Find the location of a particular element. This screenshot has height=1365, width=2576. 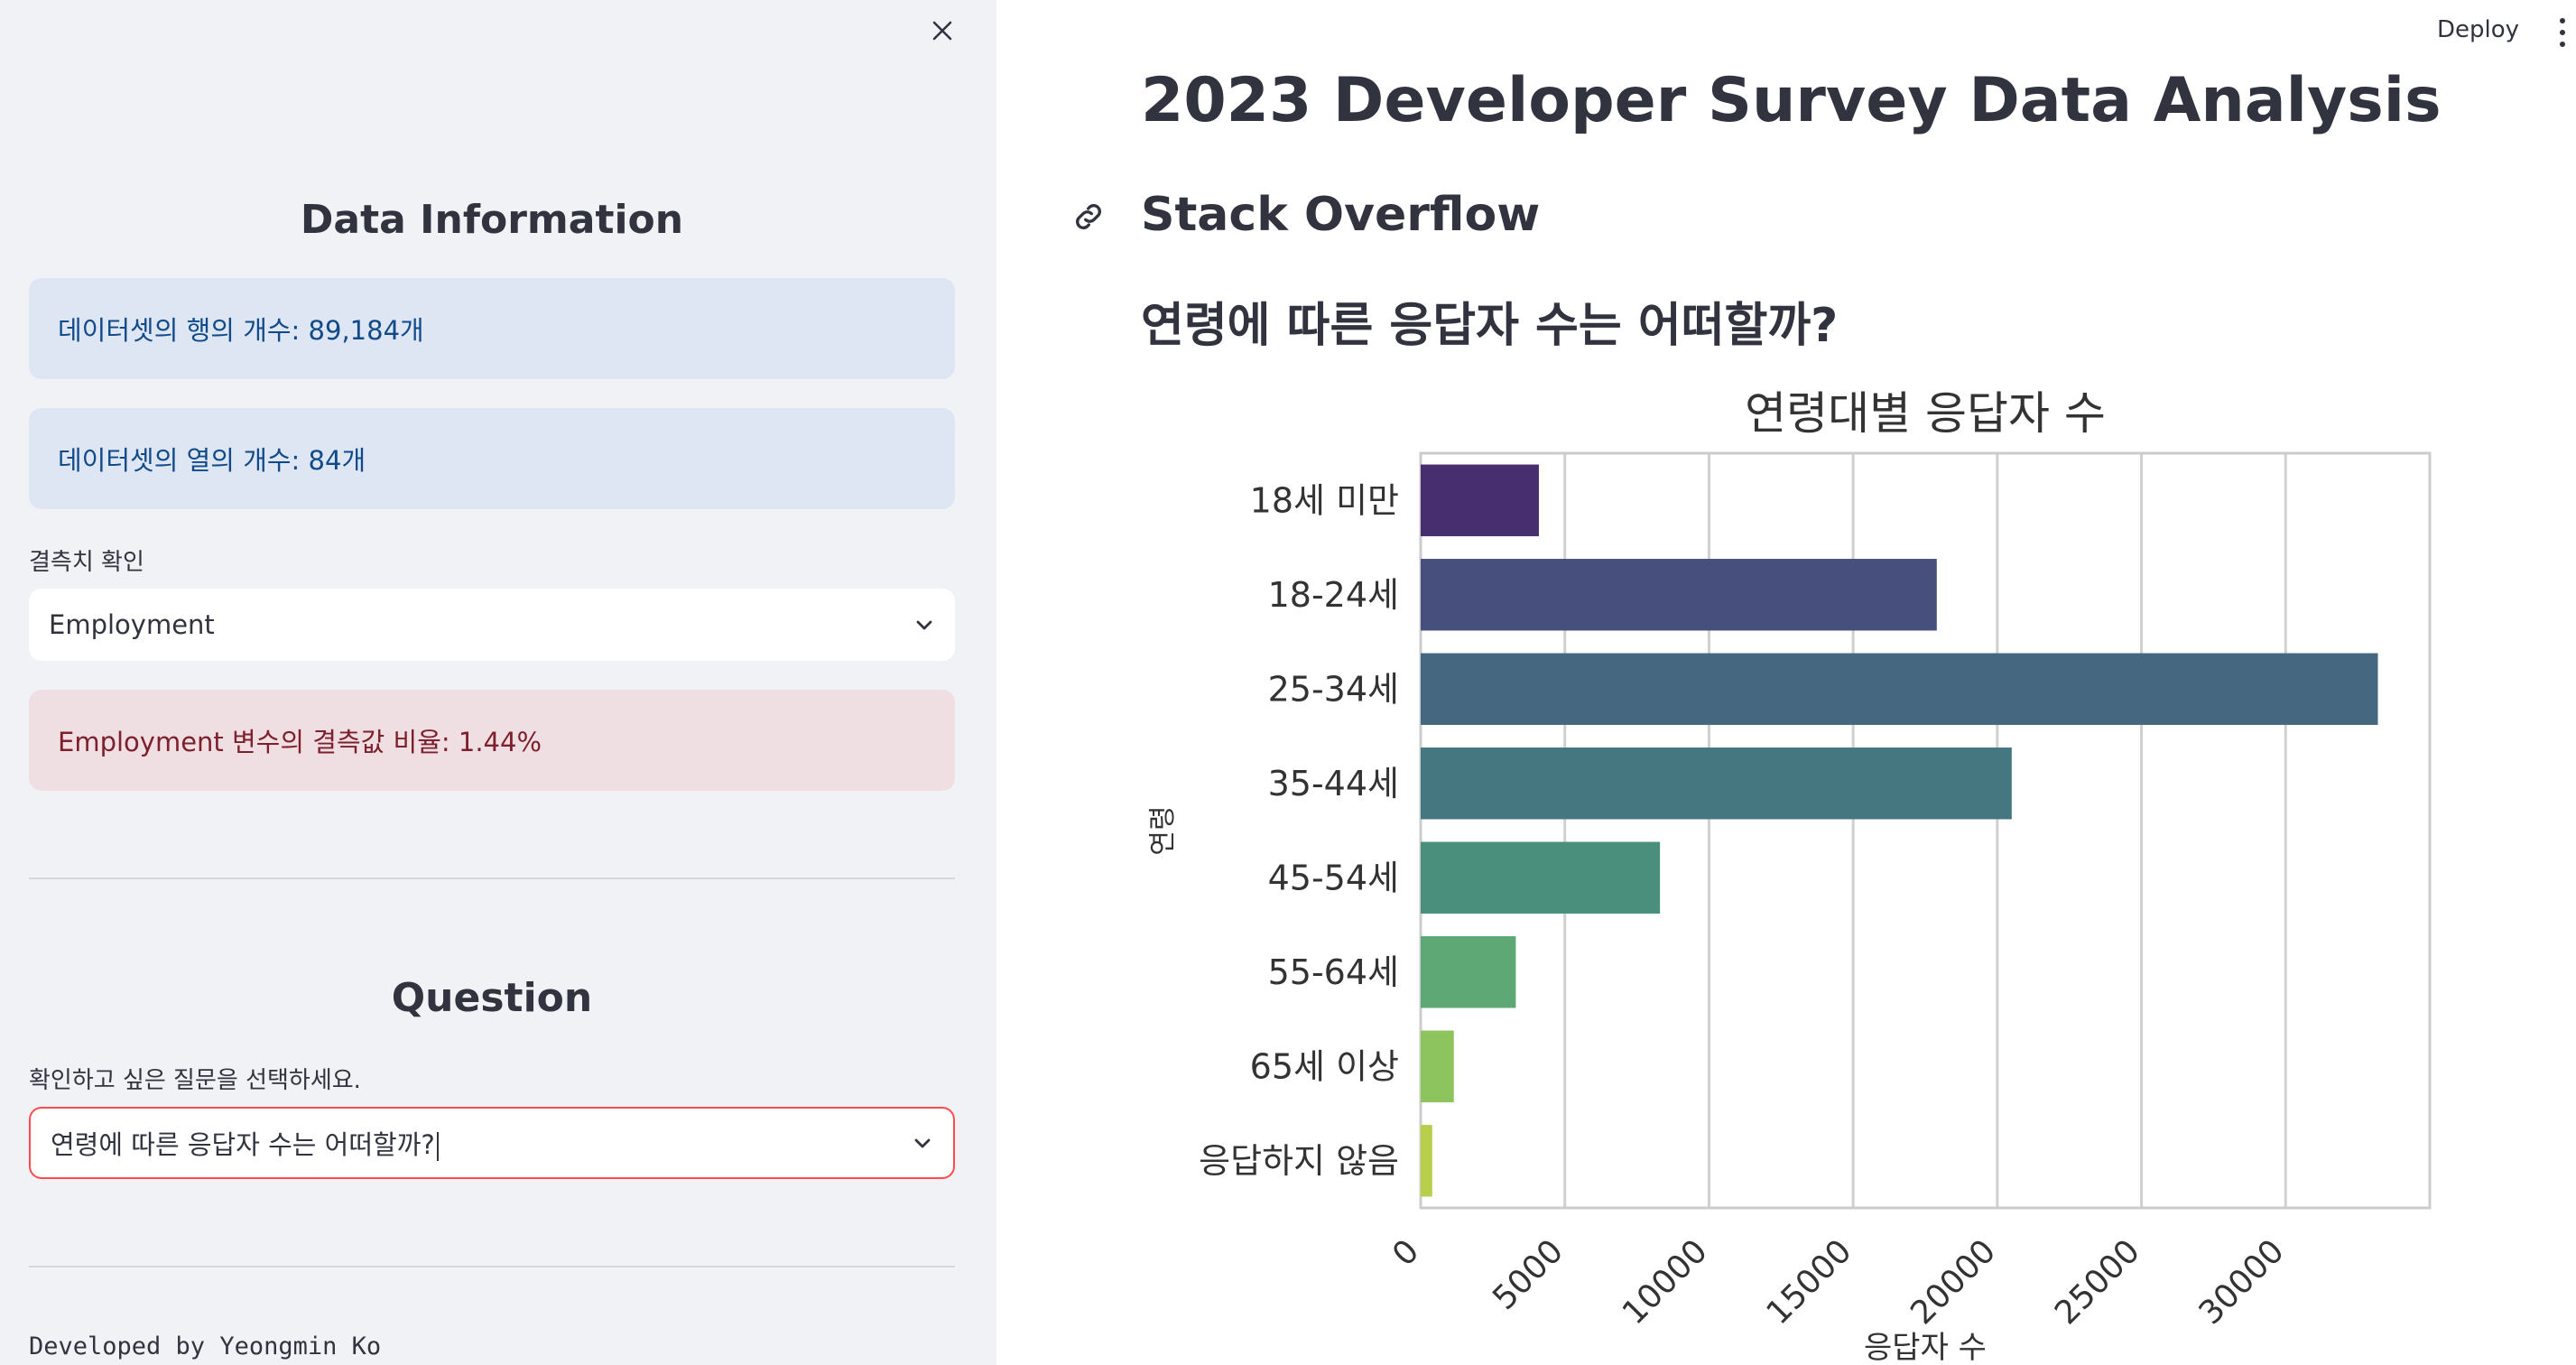

link-icon is located at coordinates (1088, 217).